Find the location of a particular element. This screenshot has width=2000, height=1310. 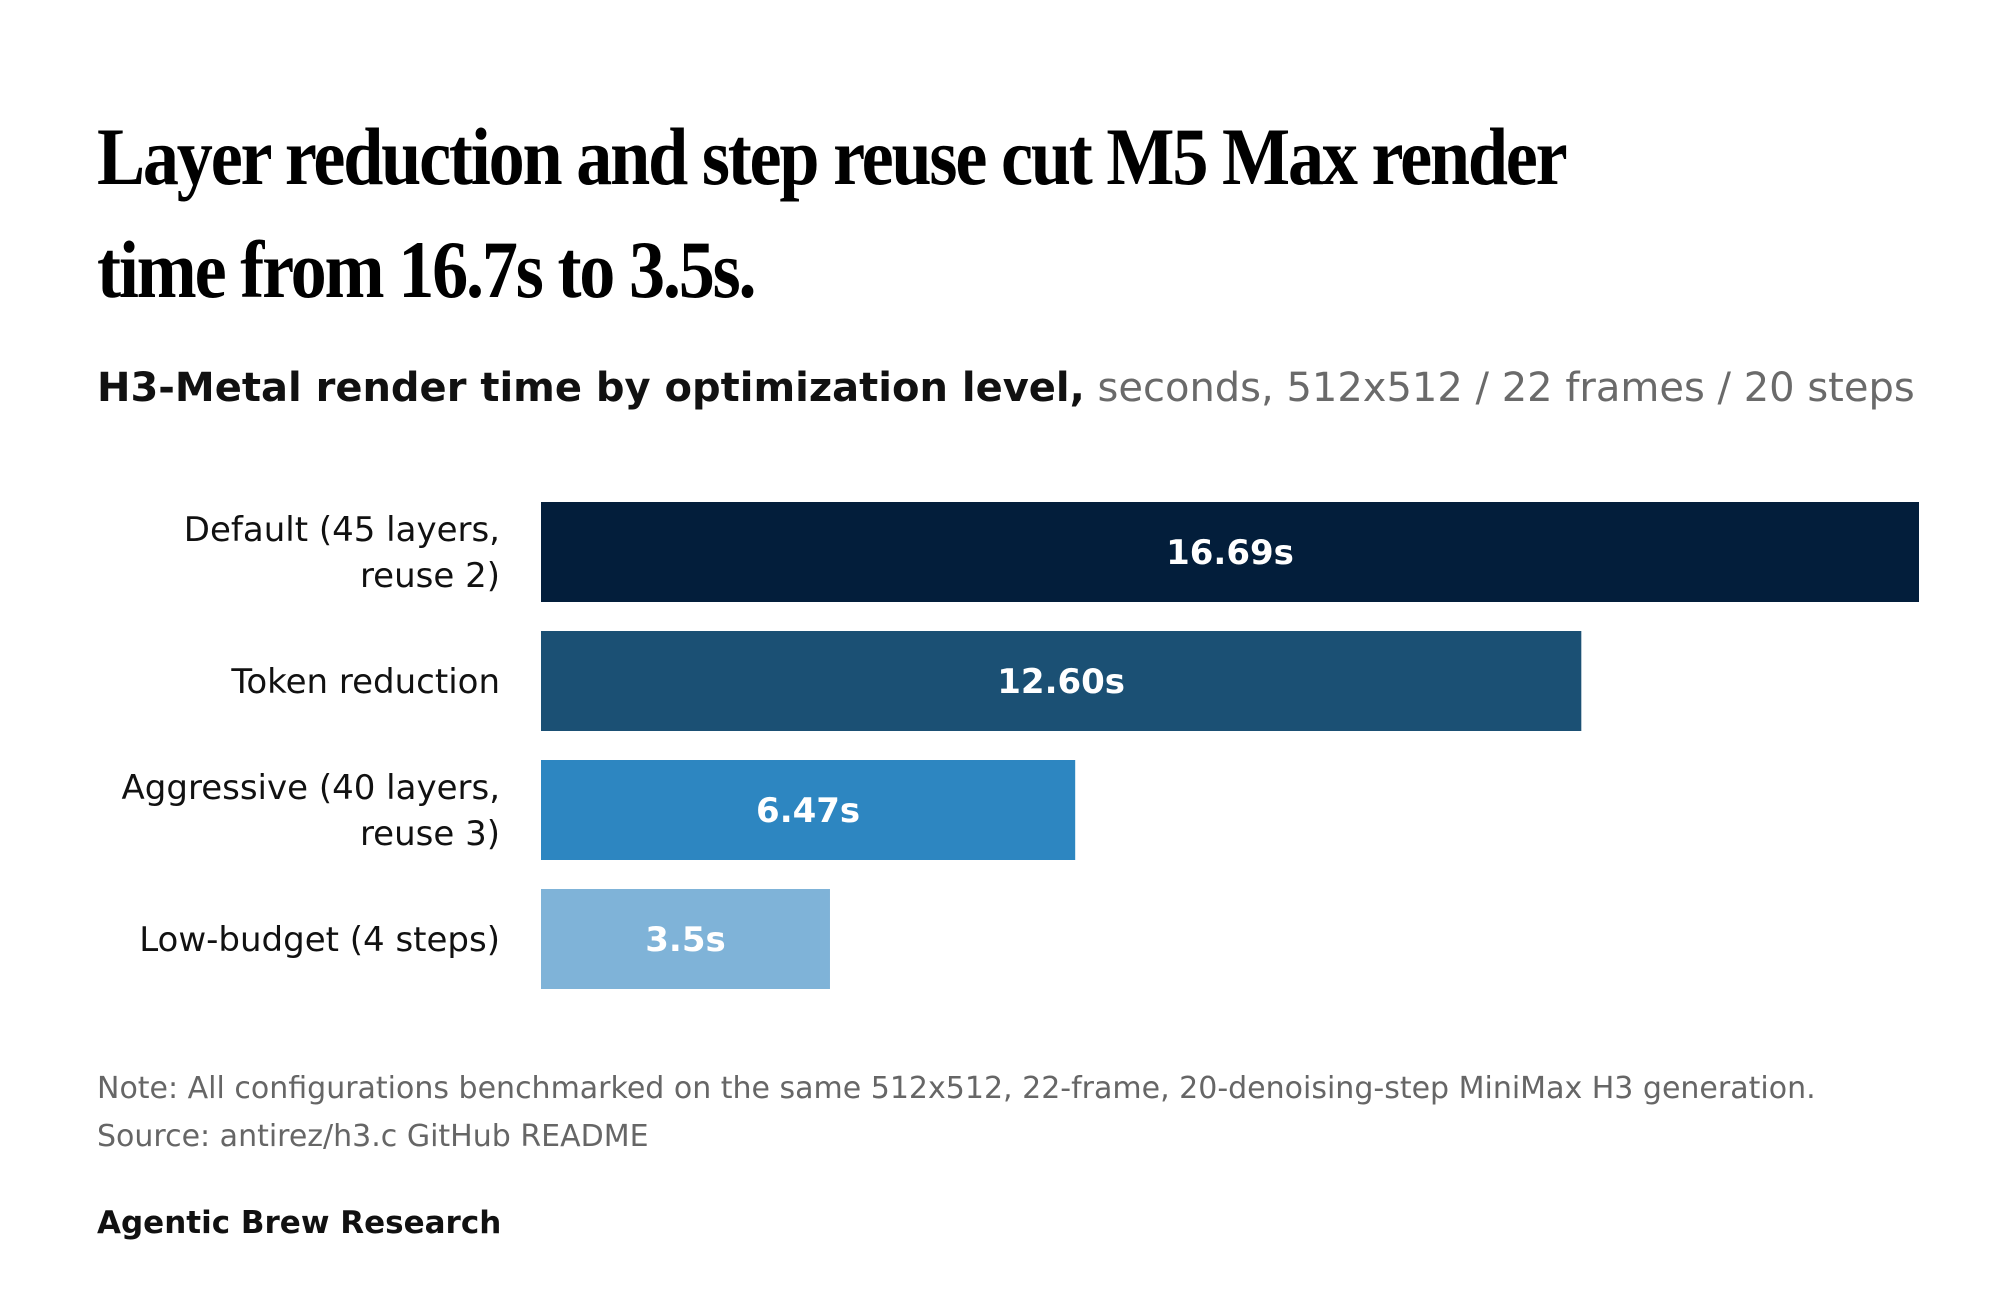

category-label: Default (45 layers, reuse 2) is located at coordinates (342, 553).